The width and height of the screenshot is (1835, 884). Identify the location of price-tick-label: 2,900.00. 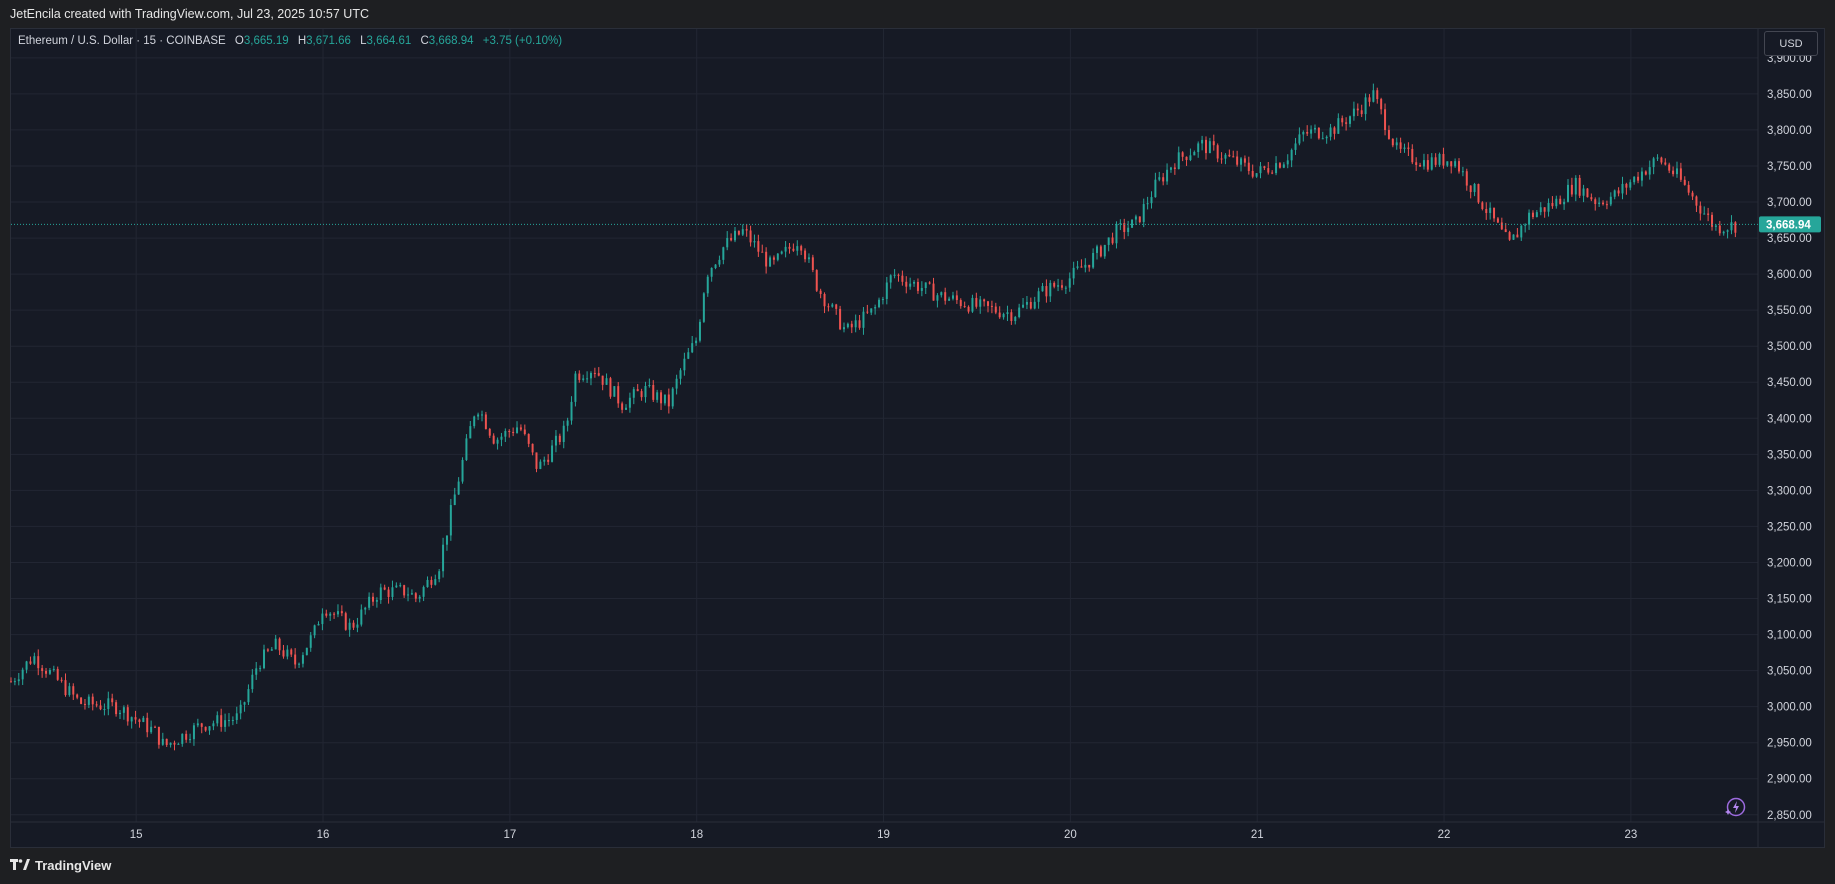
(1789, 780).